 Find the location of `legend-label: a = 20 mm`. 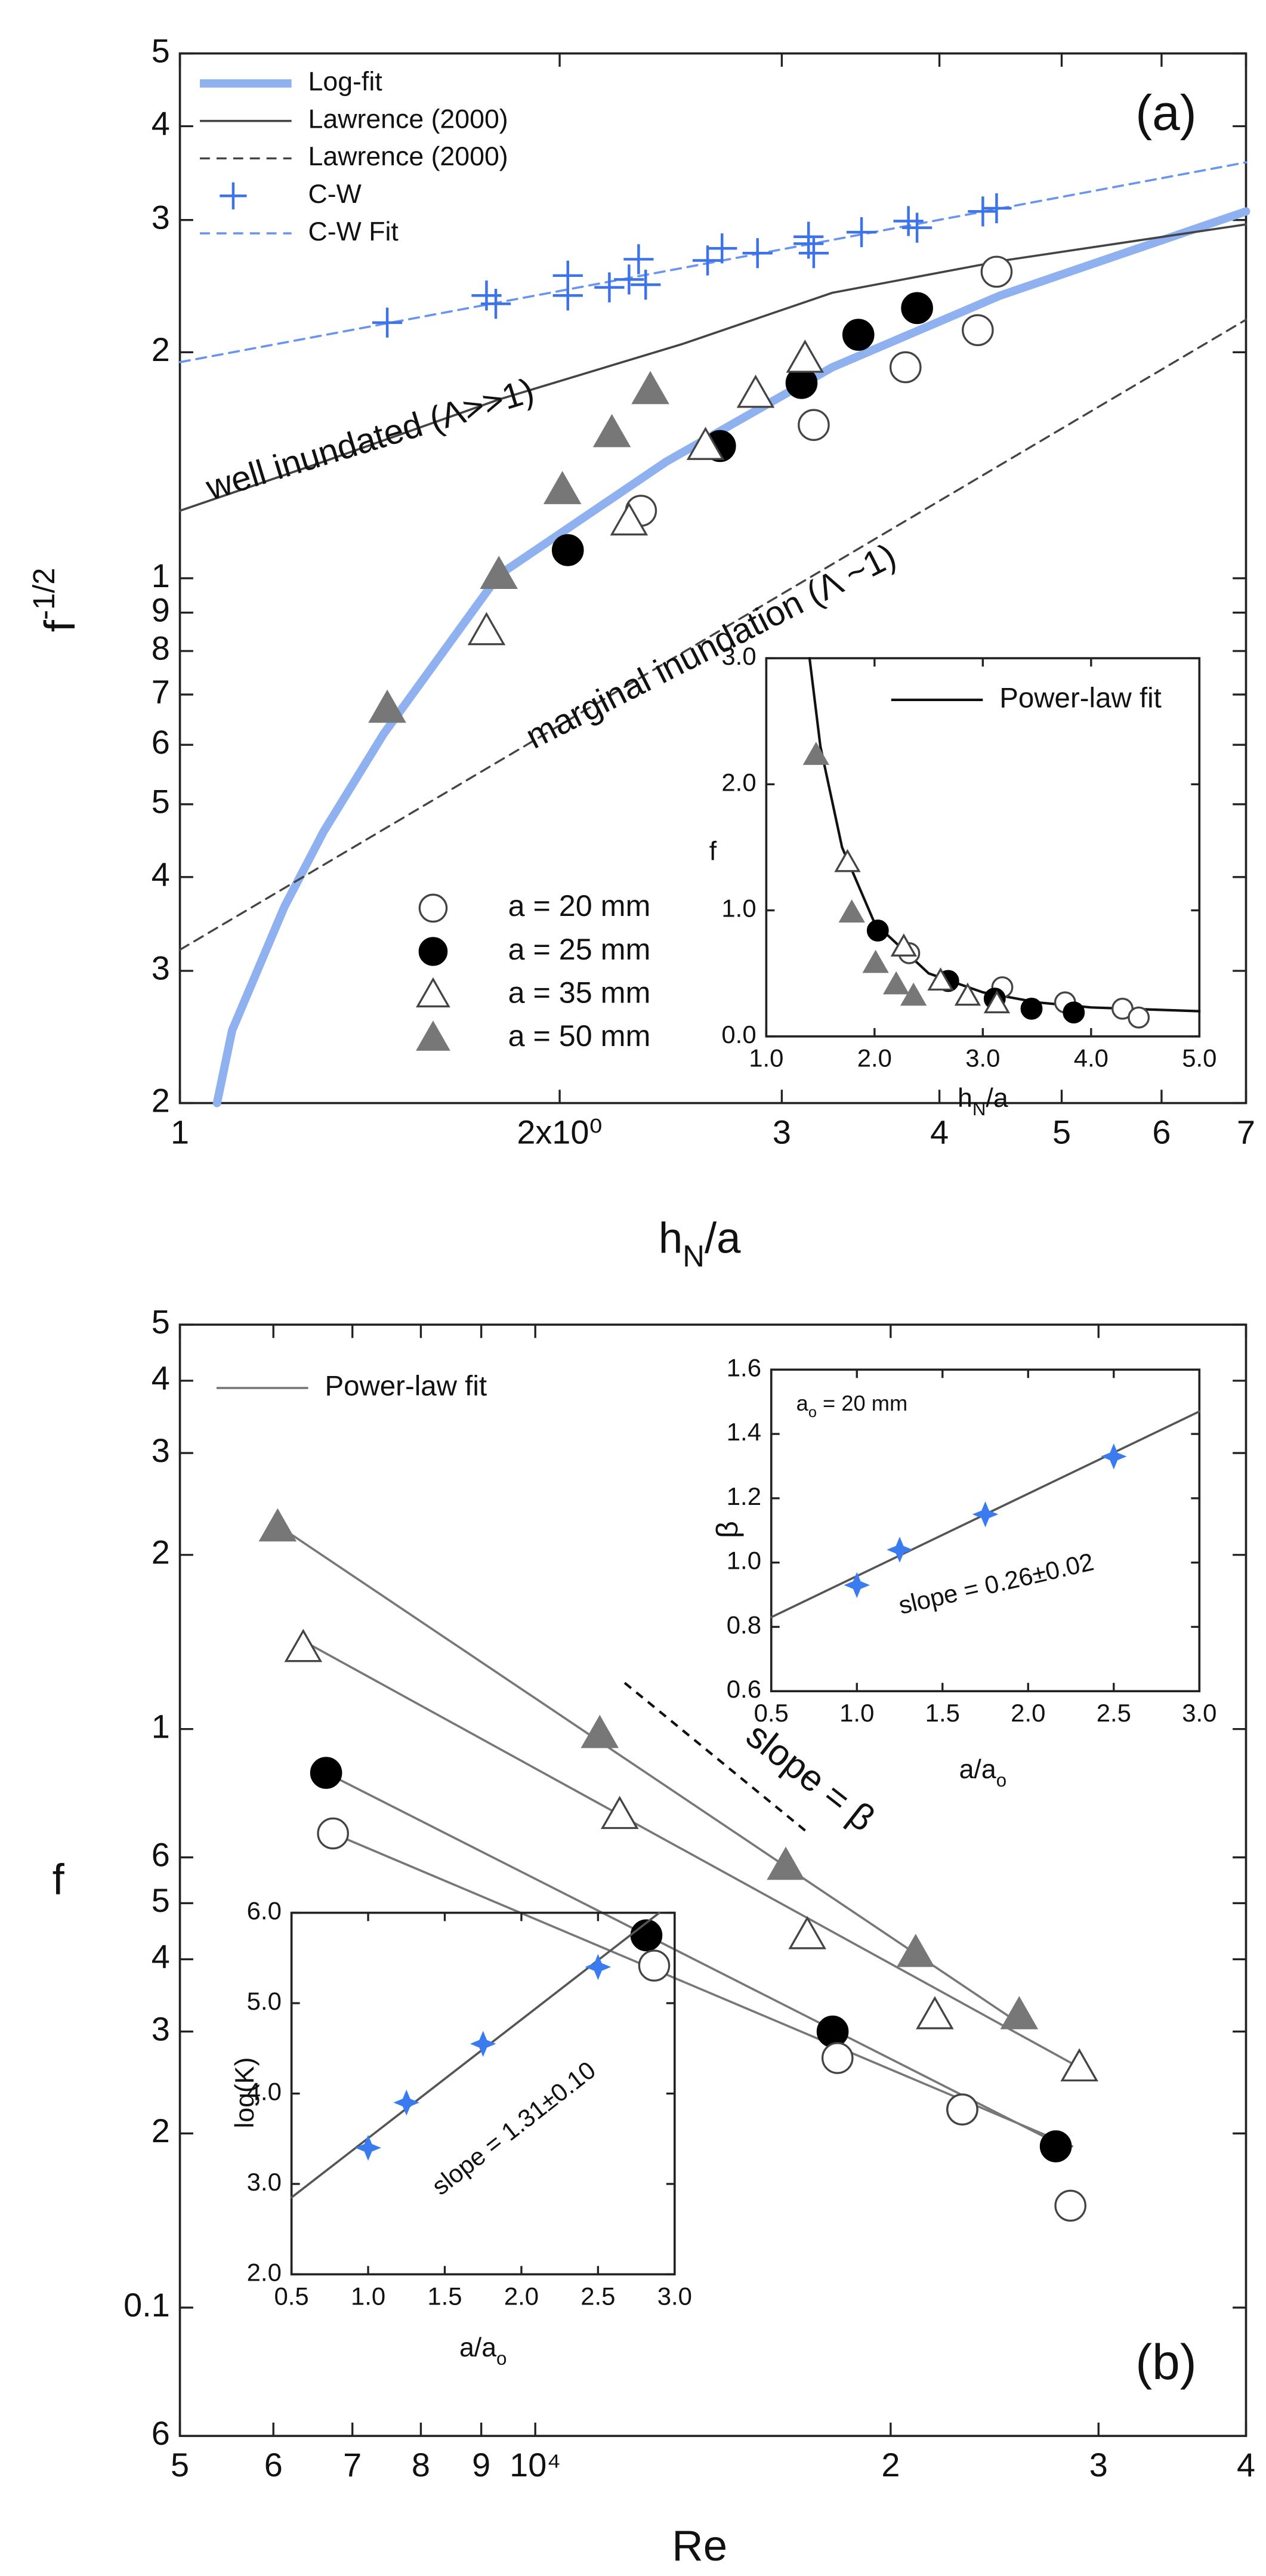

legend-label: a = 20 mm is located at coordinates (579, 906).